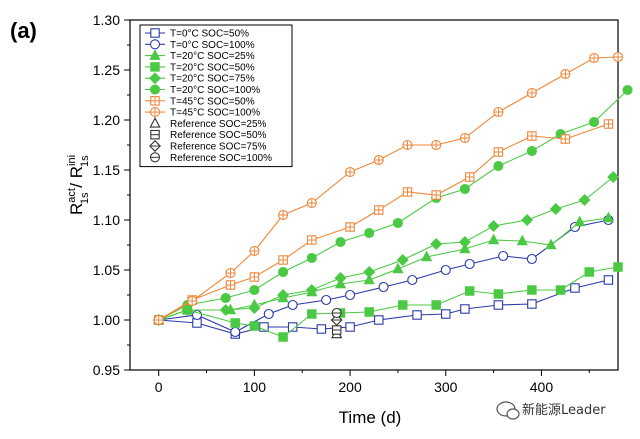 This screenshot has width=640, height=439. I want to click on y-axis-title-sub2: 1s, so click(85, 161).